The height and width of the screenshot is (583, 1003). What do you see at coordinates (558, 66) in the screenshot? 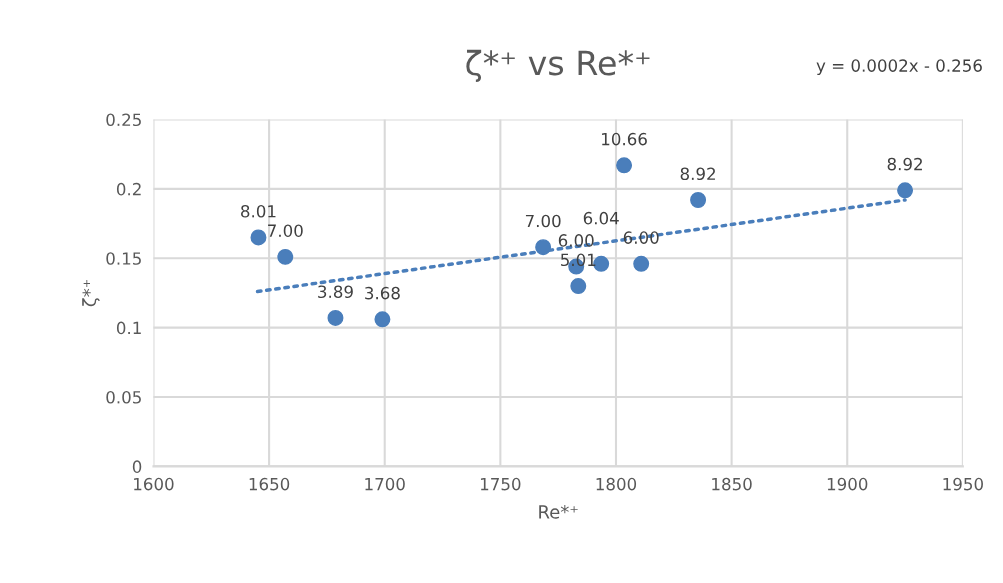
I see `chart-title: ζ*⁺ vs Re*⁺` at bounding box center [558, 66].